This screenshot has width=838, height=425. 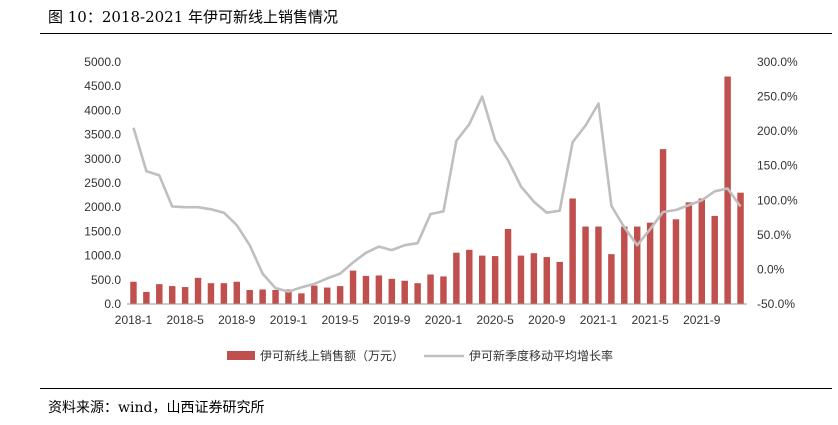 What do you see at coordinates (102, 159) in the screenshot?
I see `y-left-tick: 3000.0` at bounding box center [102, 159].